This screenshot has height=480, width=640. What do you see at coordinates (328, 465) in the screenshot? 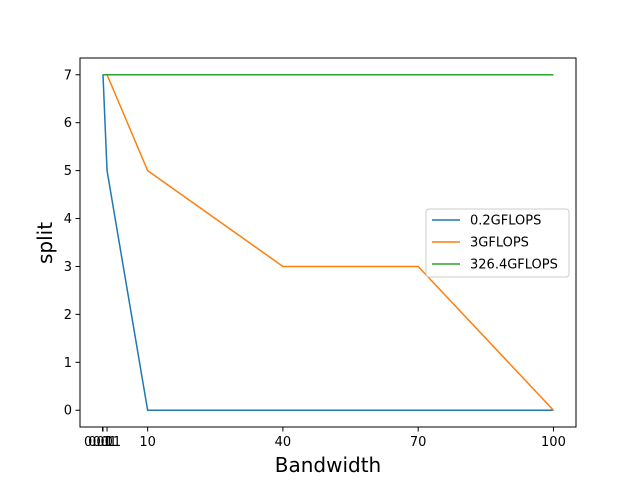
I see `x-axis-label: Bandwidth` at bounding box center [328, 465].